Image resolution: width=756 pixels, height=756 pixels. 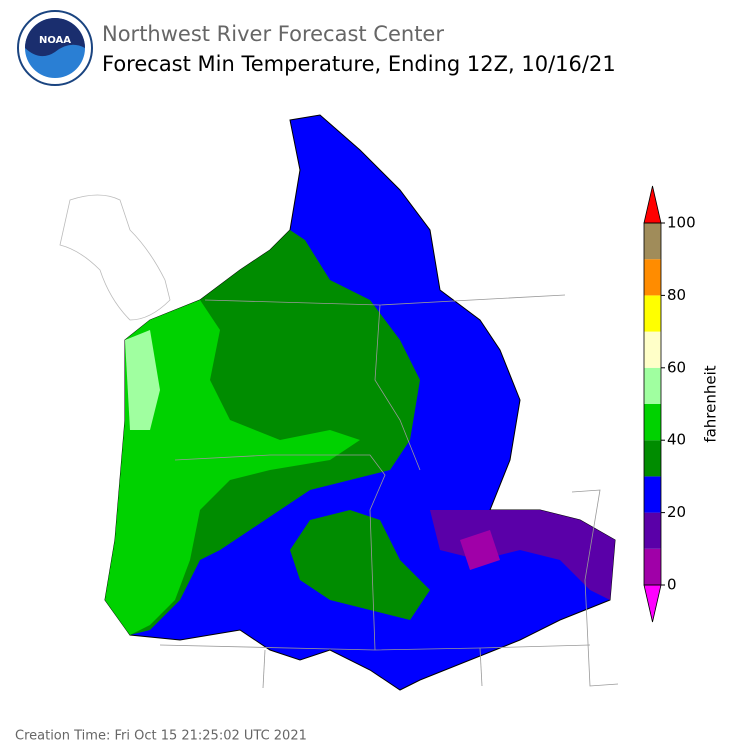 I want to click on colorbar-tick-label: 20, so click(x=676, y=512).